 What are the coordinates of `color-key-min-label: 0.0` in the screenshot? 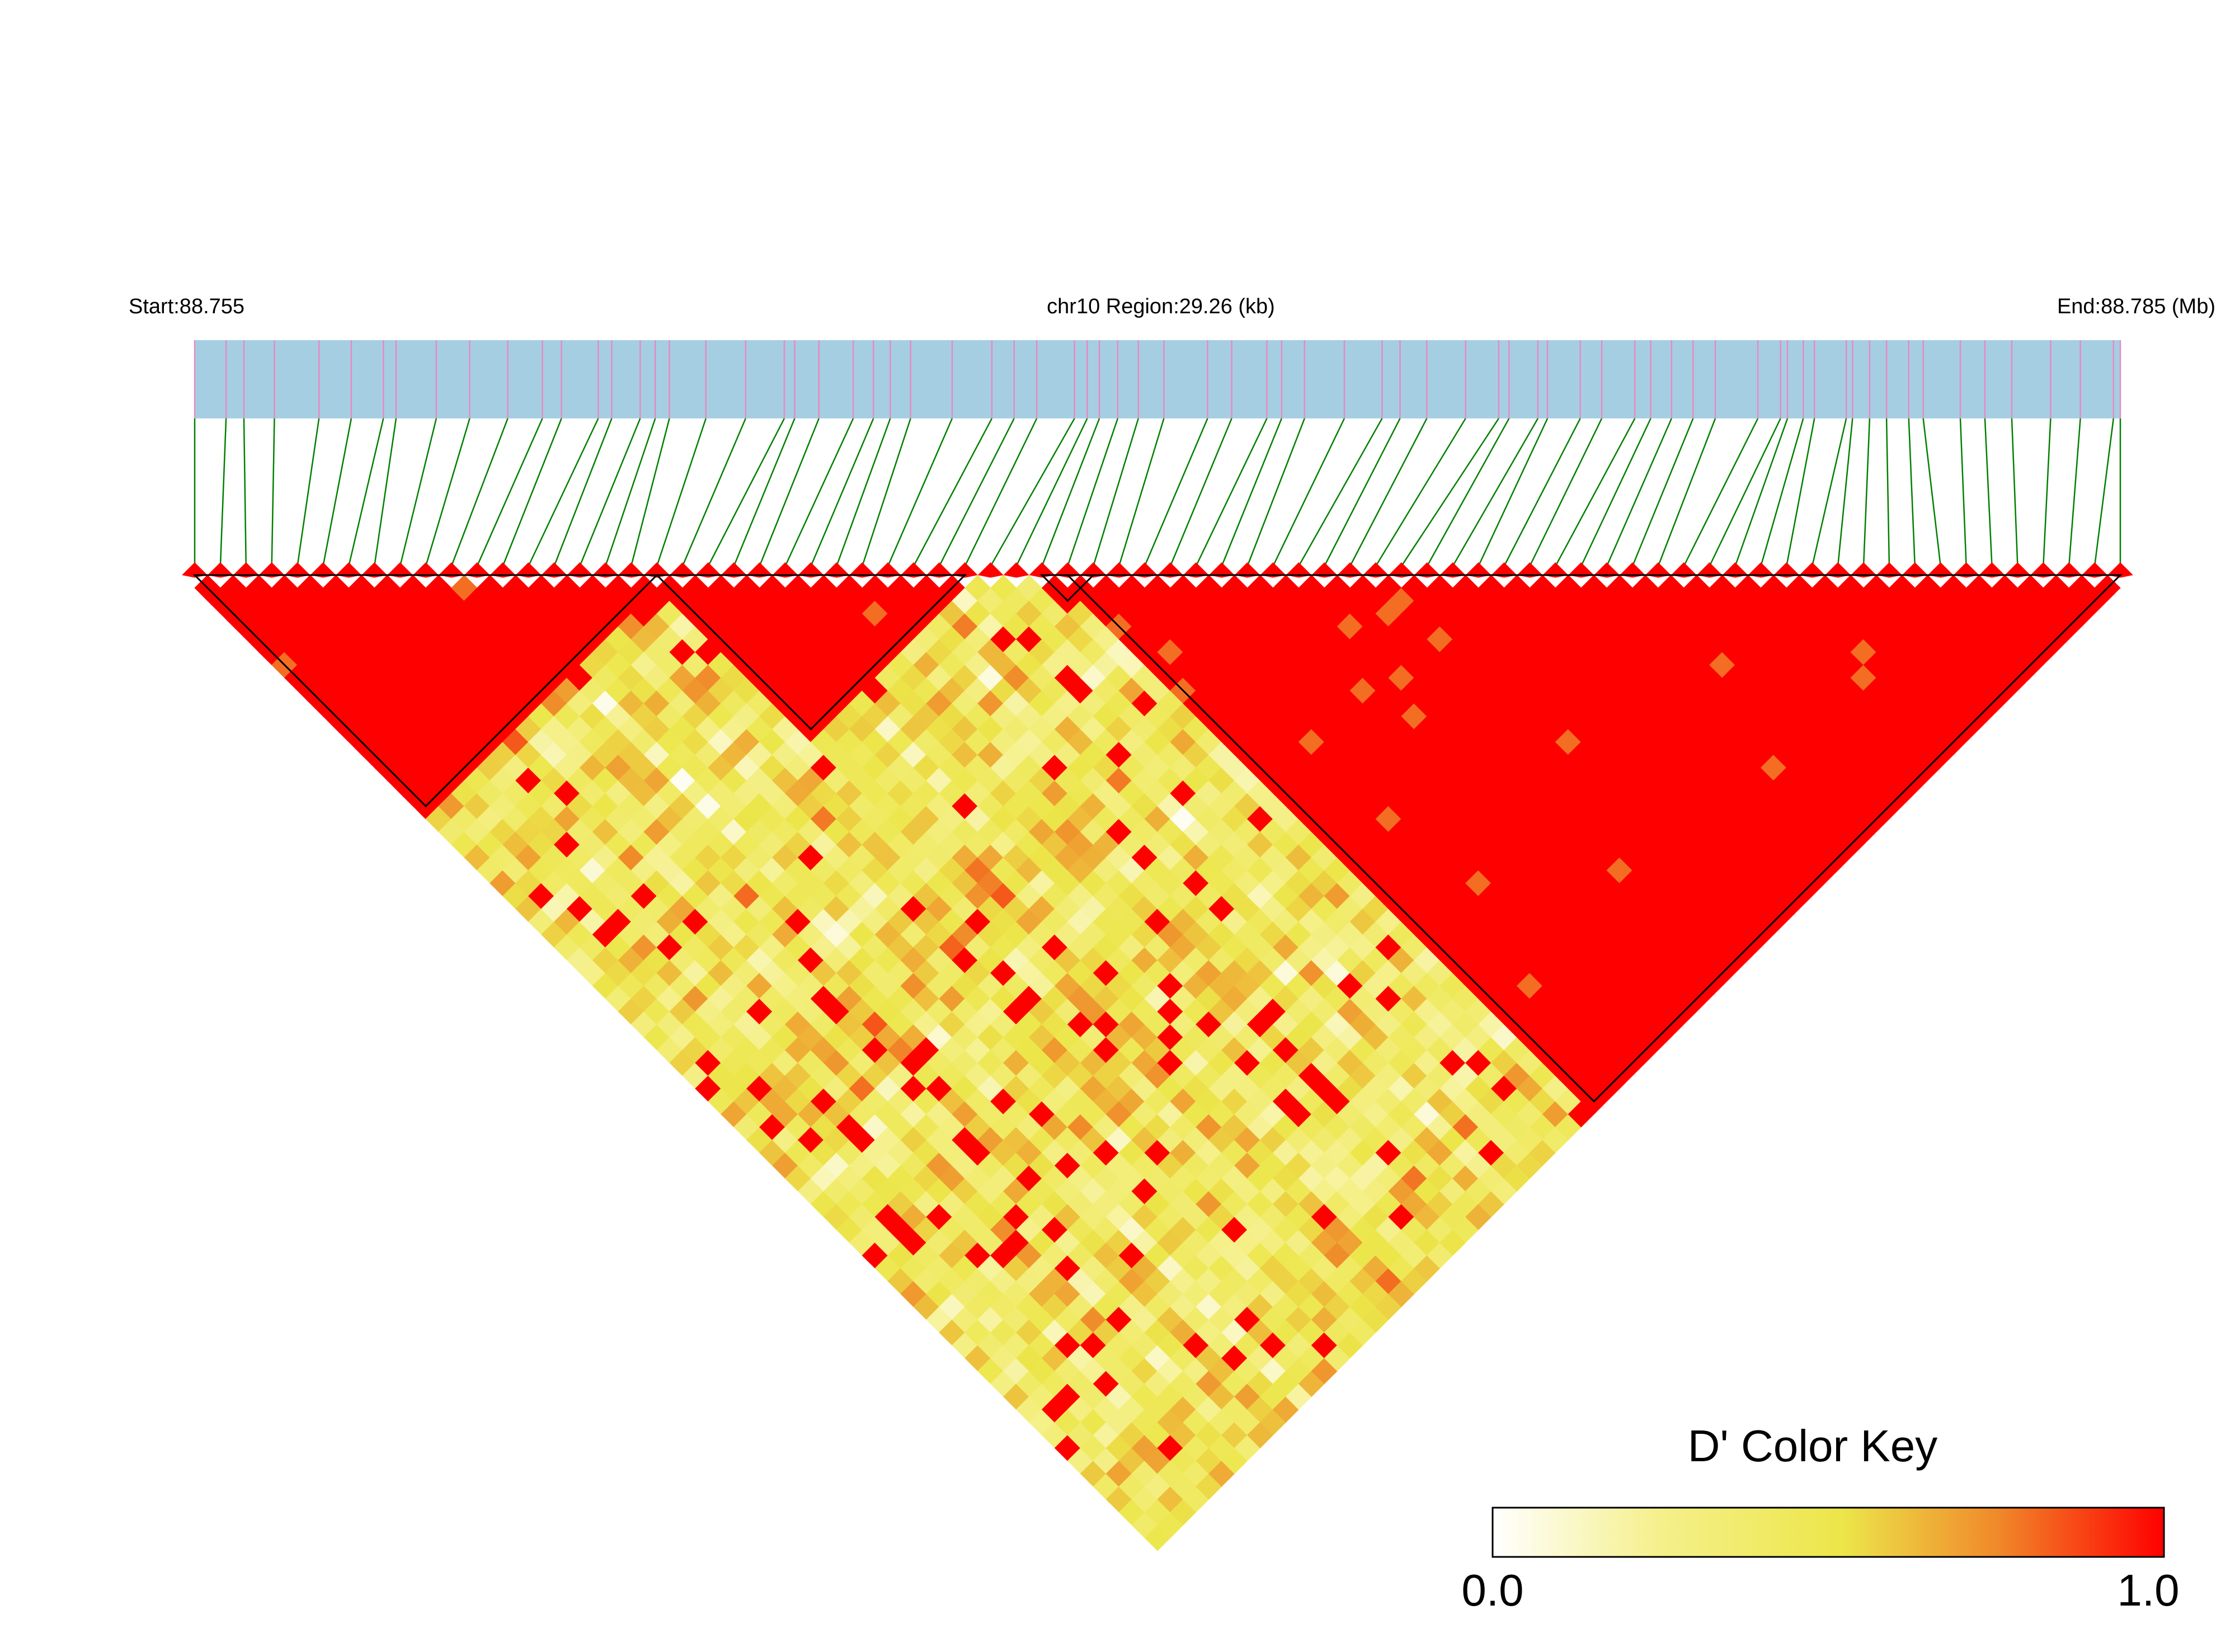 It's located at (1492, 1590).